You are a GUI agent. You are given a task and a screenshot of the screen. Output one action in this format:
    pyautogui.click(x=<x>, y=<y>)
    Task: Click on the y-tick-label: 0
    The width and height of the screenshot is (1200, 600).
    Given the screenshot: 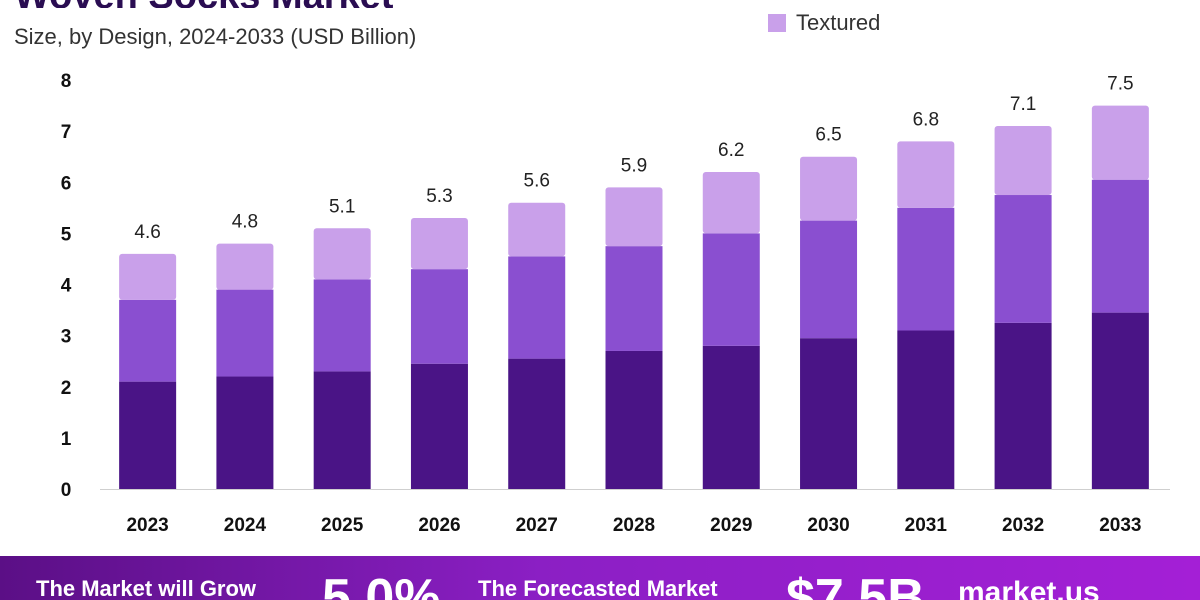 What is the action you would take?
    pyautogui.click(x=66, y=490)
    